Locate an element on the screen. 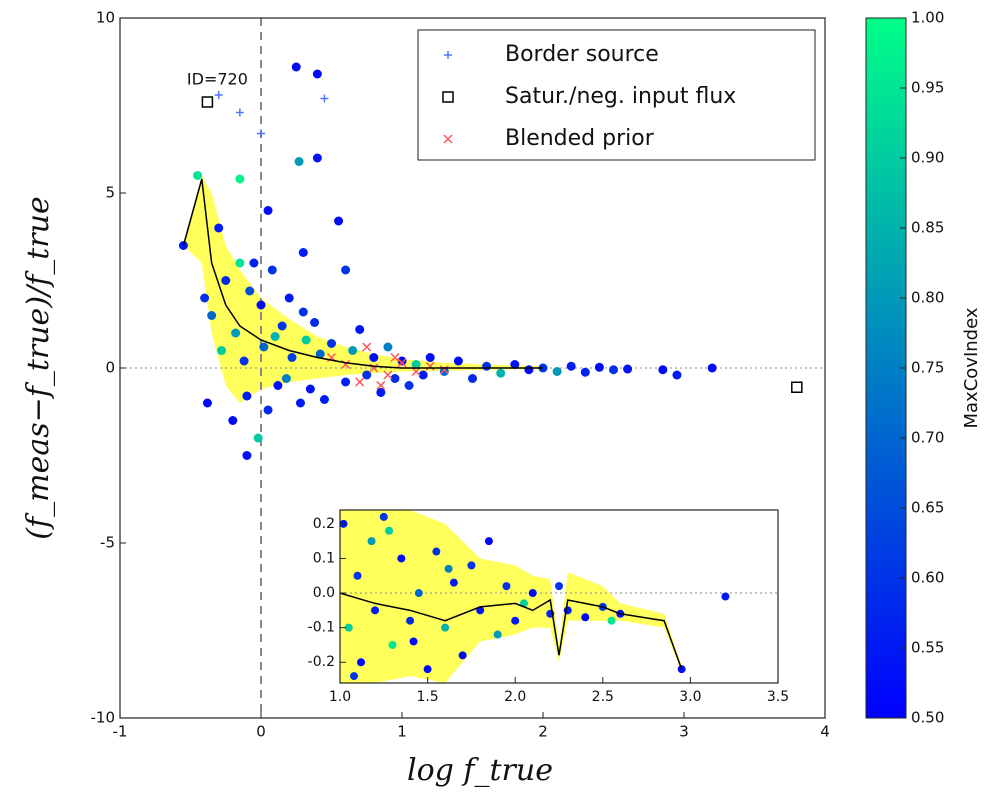 Image resolution: width=991 pixels, height=801 pixels. x-tick-label: 3.5 is located at coordinates (778, 697).